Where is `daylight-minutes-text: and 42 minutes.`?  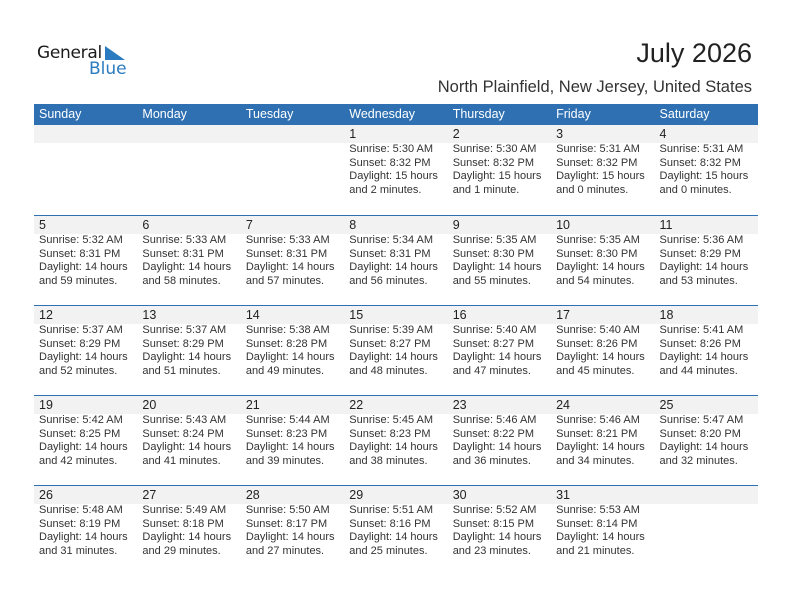 daylight-minutes-text: and 42 minutes. is located at coordinates (78, 460).